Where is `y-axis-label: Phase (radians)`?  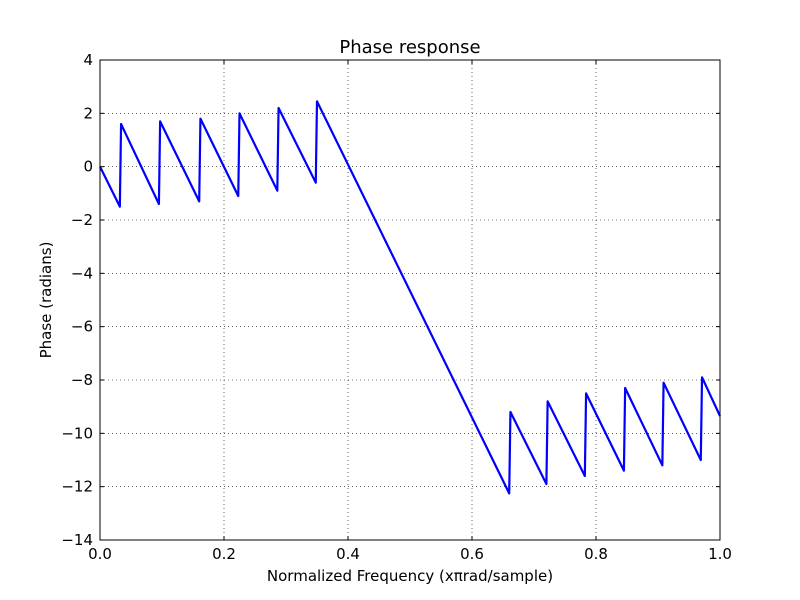 y-axis-label: Phase (radians) is located at coordinates (46, 300).